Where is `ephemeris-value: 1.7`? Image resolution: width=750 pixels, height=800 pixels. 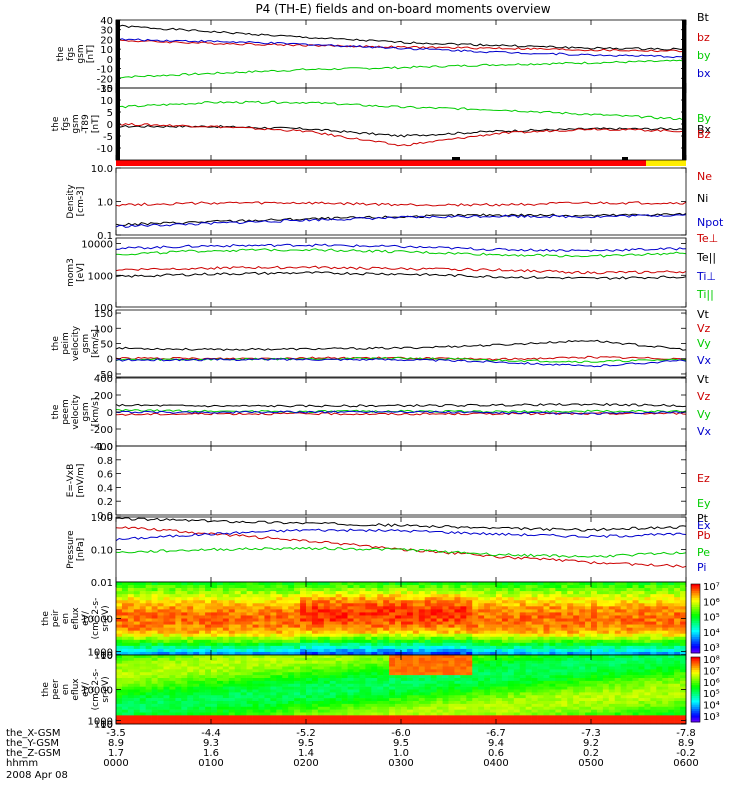
ephemeris-value: 1.7 is located at coordinates (116, 753).